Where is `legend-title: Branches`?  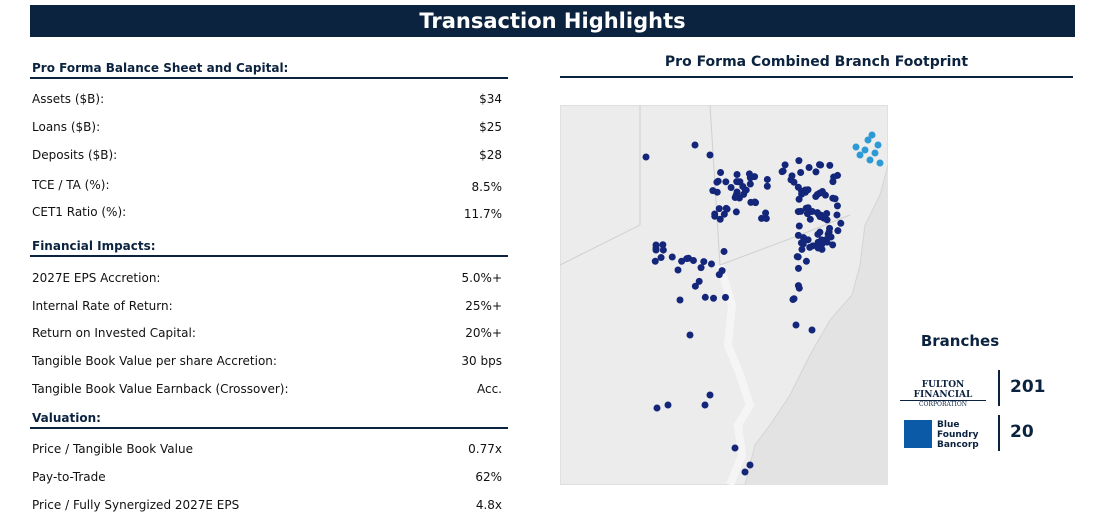
legend-title: Branches is located at coordinates (960, 341).